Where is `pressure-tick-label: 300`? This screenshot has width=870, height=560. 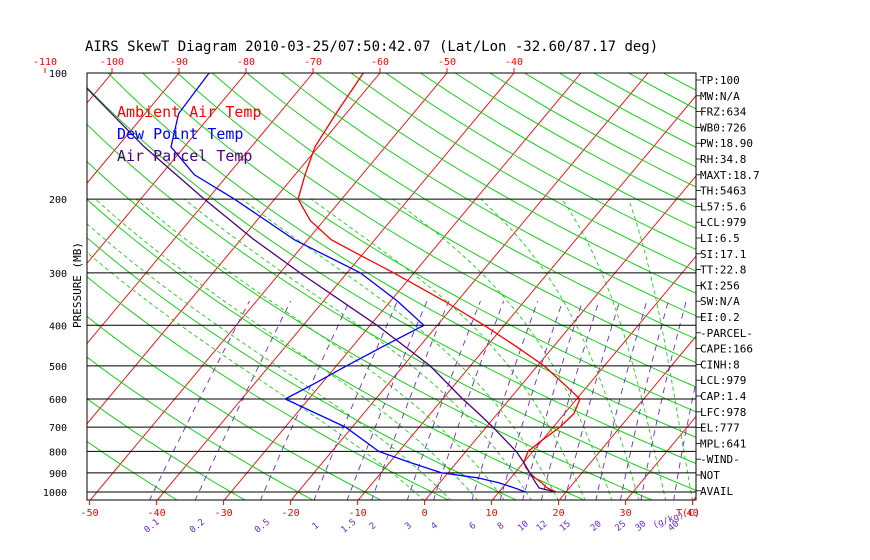
pressure-tick-label: 300 is located at coordinates (58, 274).